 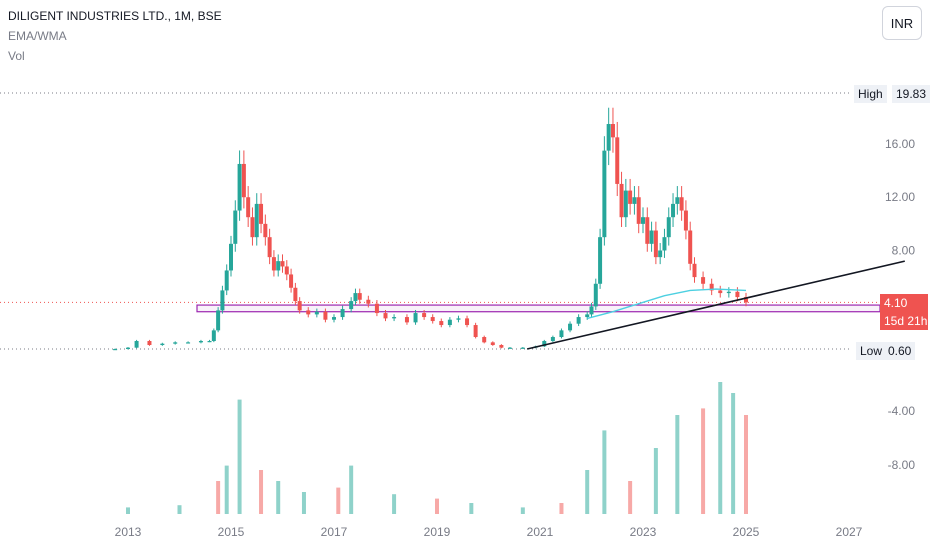 I want to click on time-axis-tick: 2017, so click(x=334, y=532).